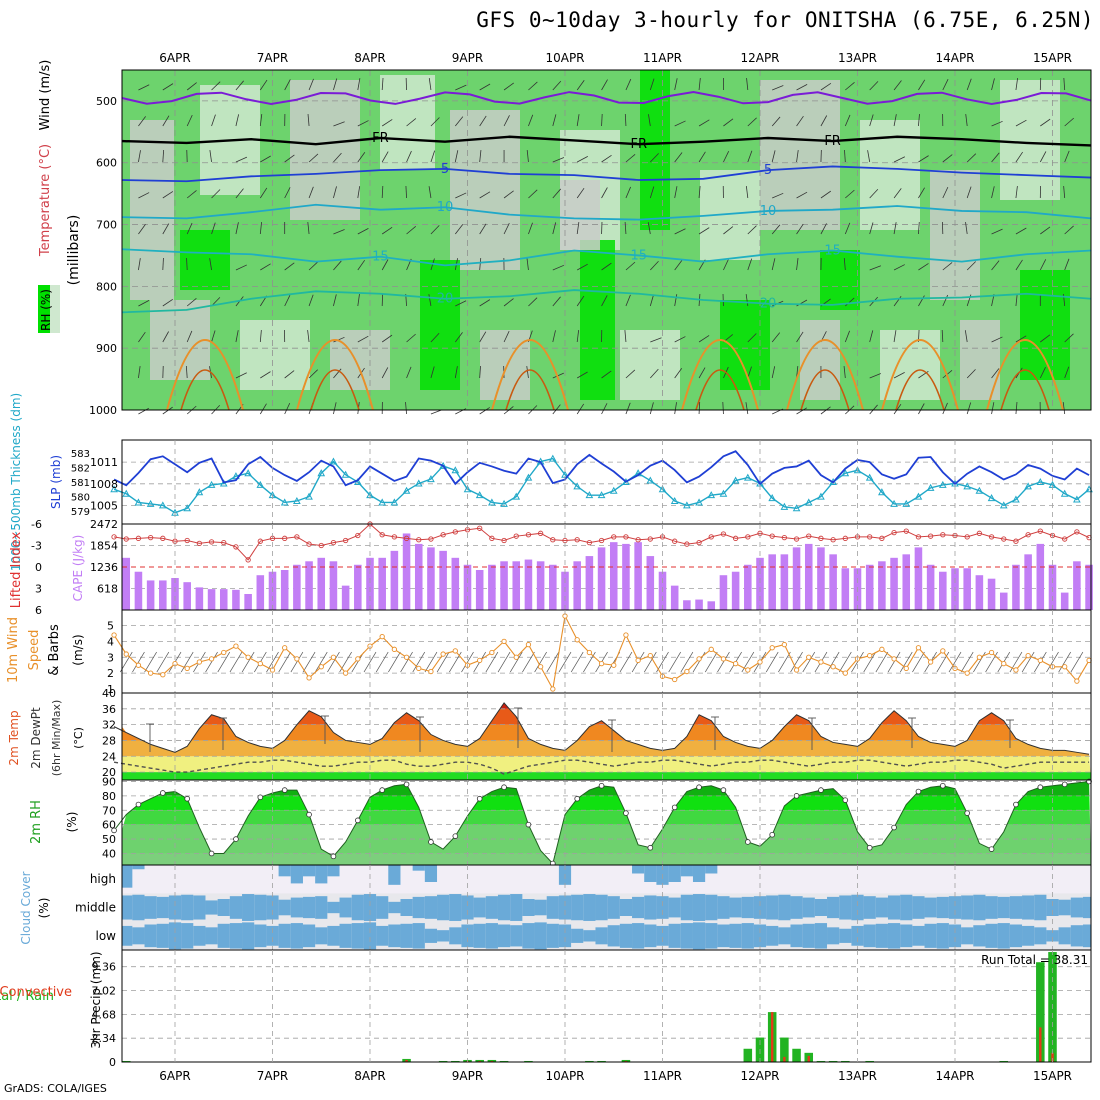 This screenshot has height=1100, width=1100. Describe the element at coordinates (686, 871) in the screenshot. I see `high-cloud-cell` at that location.